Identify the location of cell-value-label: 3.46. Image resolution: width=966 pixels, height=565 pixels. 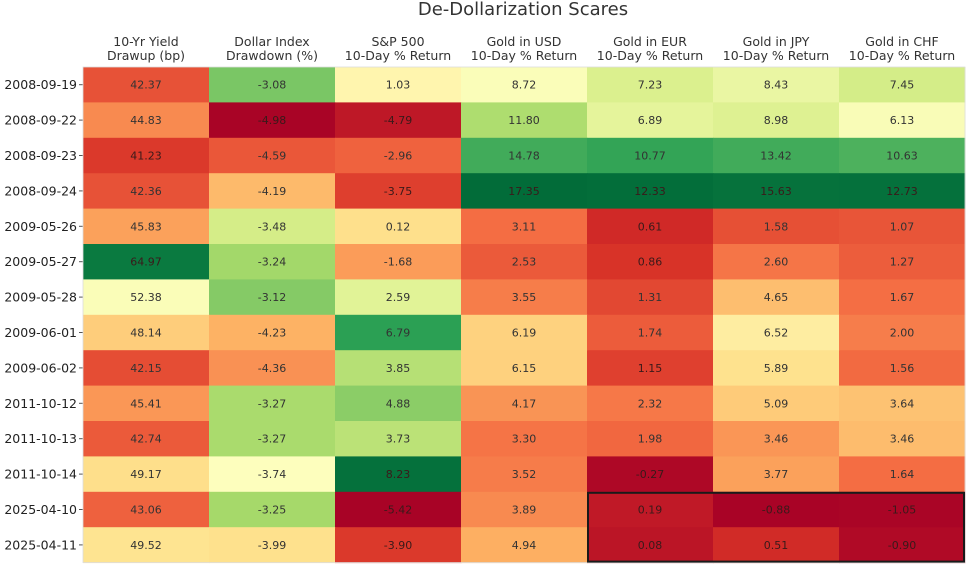
(776, 439).